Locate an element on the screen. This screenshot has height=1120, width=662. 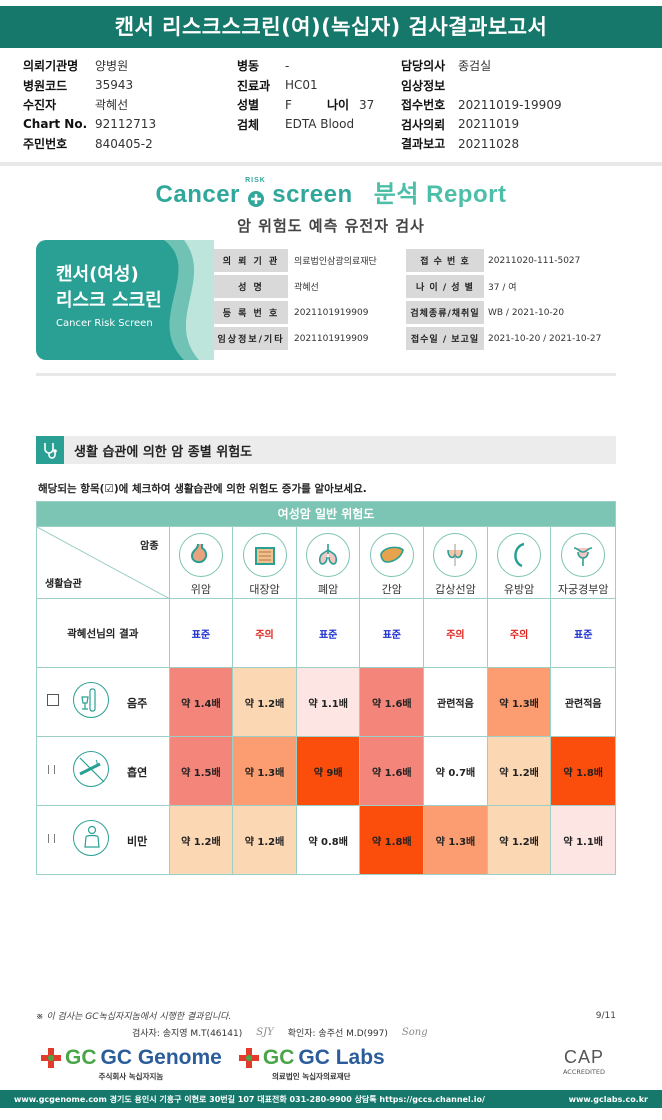
info-row: 결과보고 20211028 is located at coordinates (460, 144).